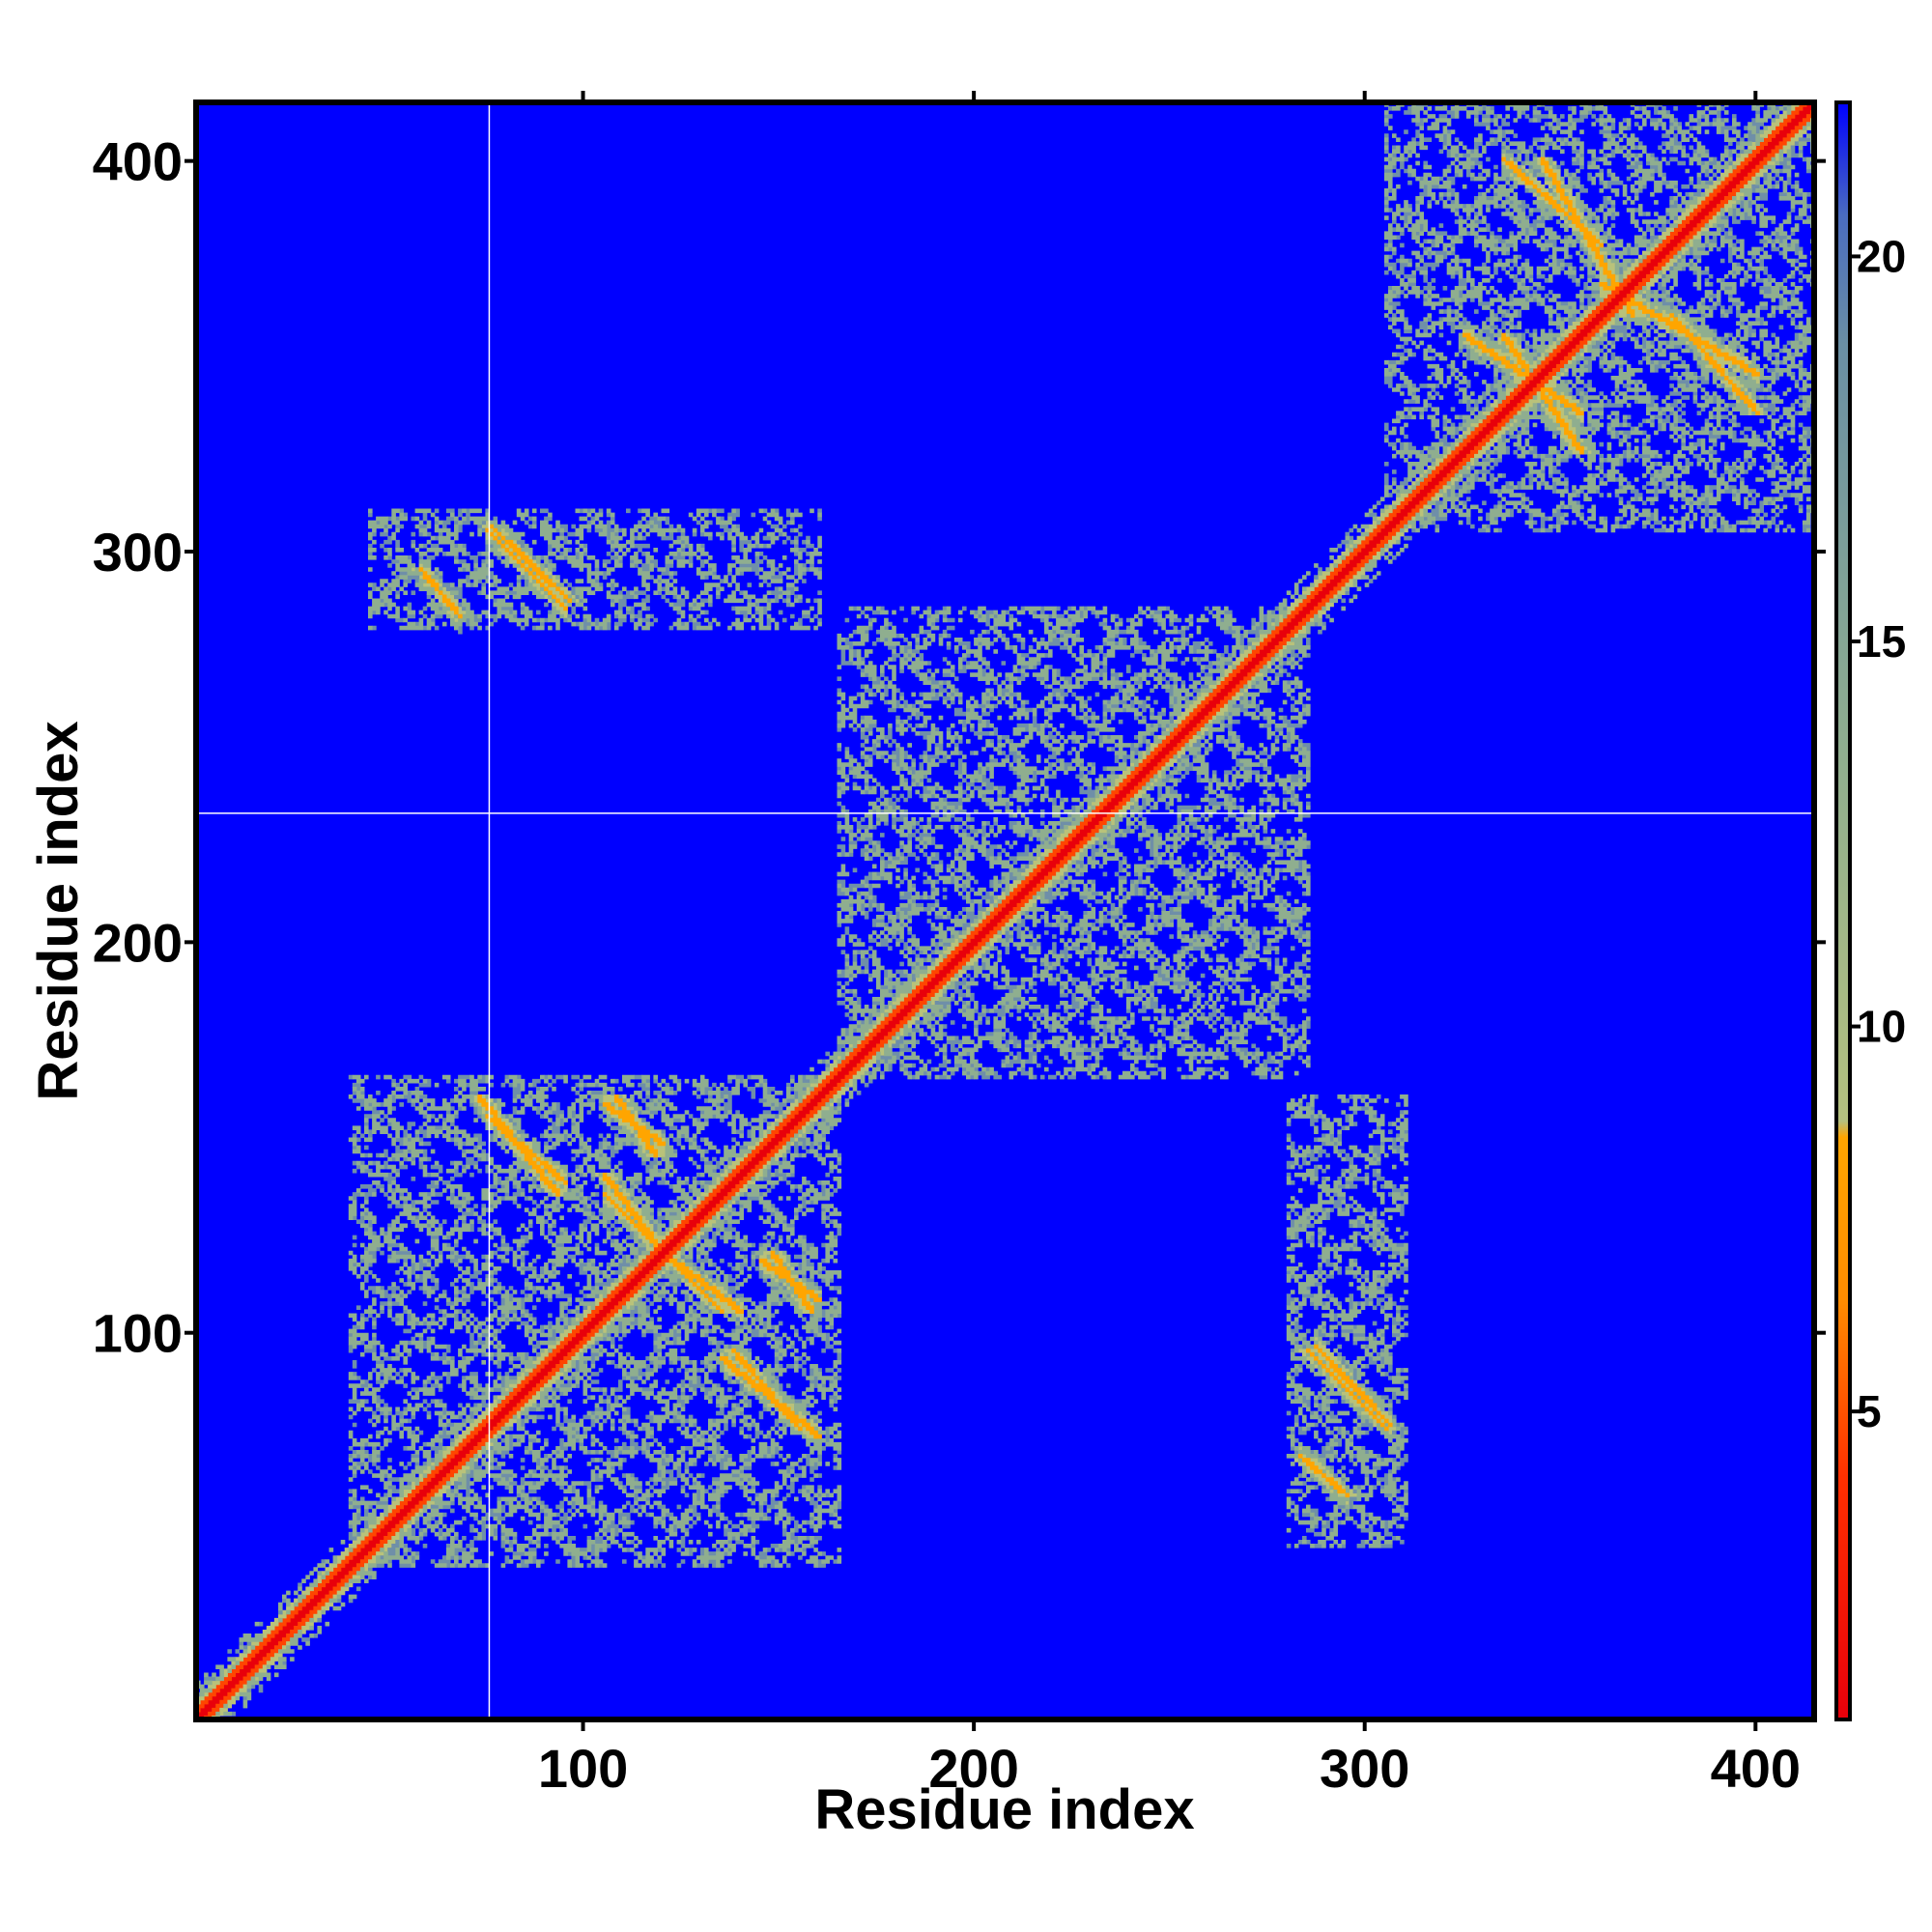 This screenshot has width=1932, height=1932. Describe the element at coordinates (1869, 1411) in the screenshot. I see `colorbar-tick-label: 5` at that location.